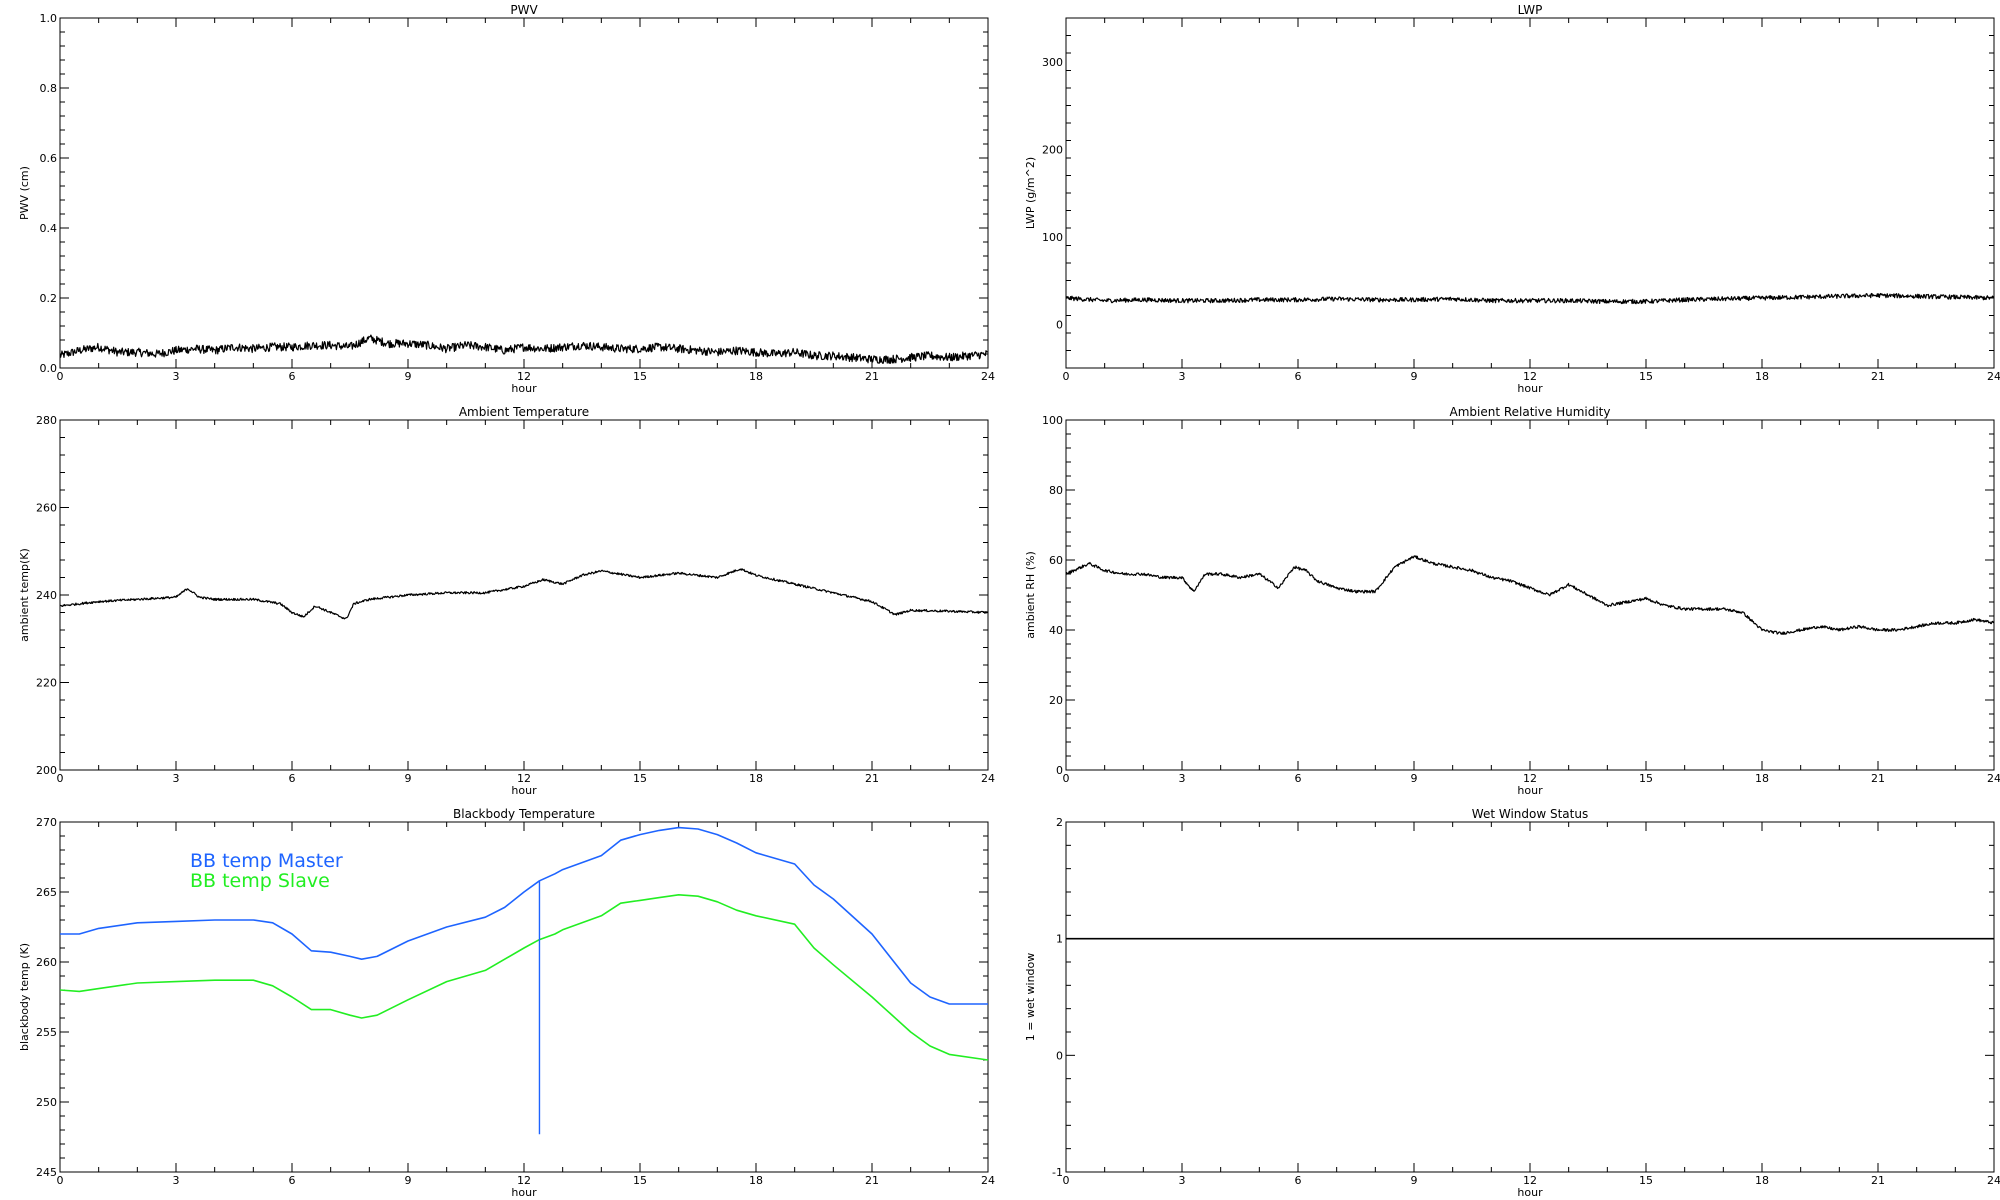  Describe the element at coordinates (46, 892) in the screenshot. I see `y-tick-label: 265` at that location.